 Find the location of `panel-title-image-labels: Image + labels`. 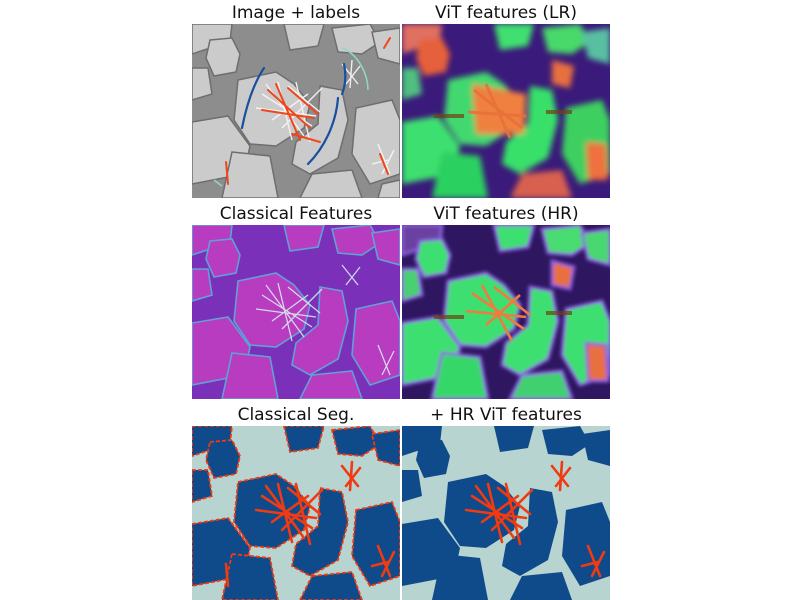

panel-title-image-labels: Image + labels is located at coordinates (296, 13).